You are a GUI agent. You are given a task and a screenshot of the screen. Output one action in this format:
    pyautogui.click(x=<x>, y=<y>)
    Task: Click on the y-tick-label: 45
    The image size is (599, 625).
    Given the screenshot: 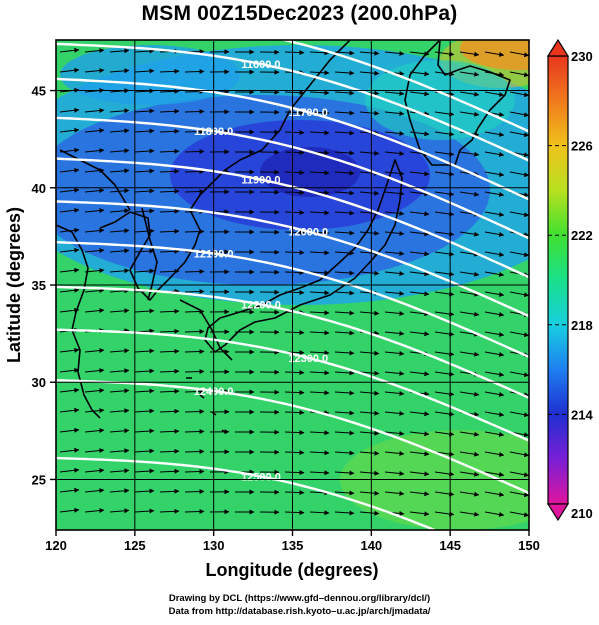 What is the action you would take?
    pyautogui.click(x=39, y=91)
    